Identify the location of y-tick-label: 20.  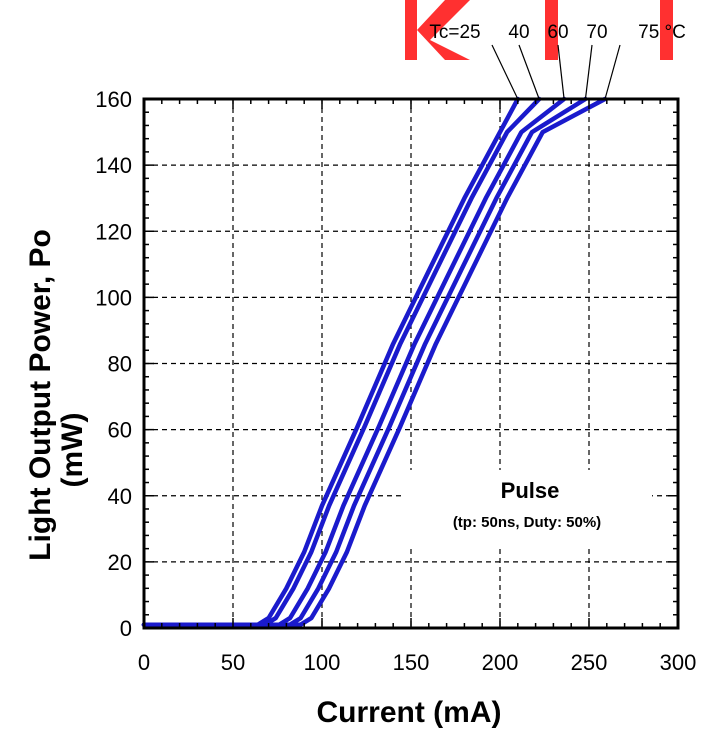
(120, 562).